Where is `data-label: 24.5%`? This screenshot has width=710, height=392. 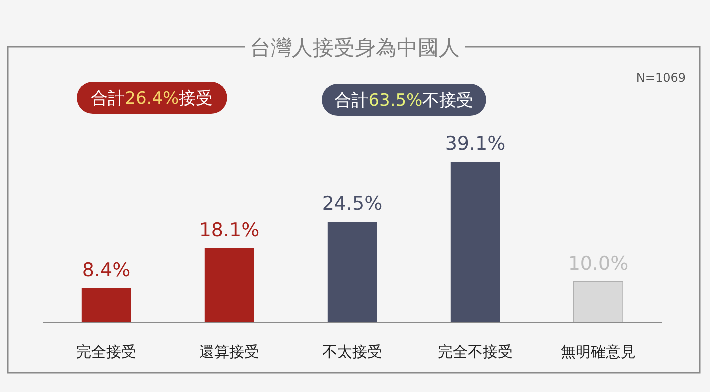 data-label: 24.5% is located at coordinates (352, 204).